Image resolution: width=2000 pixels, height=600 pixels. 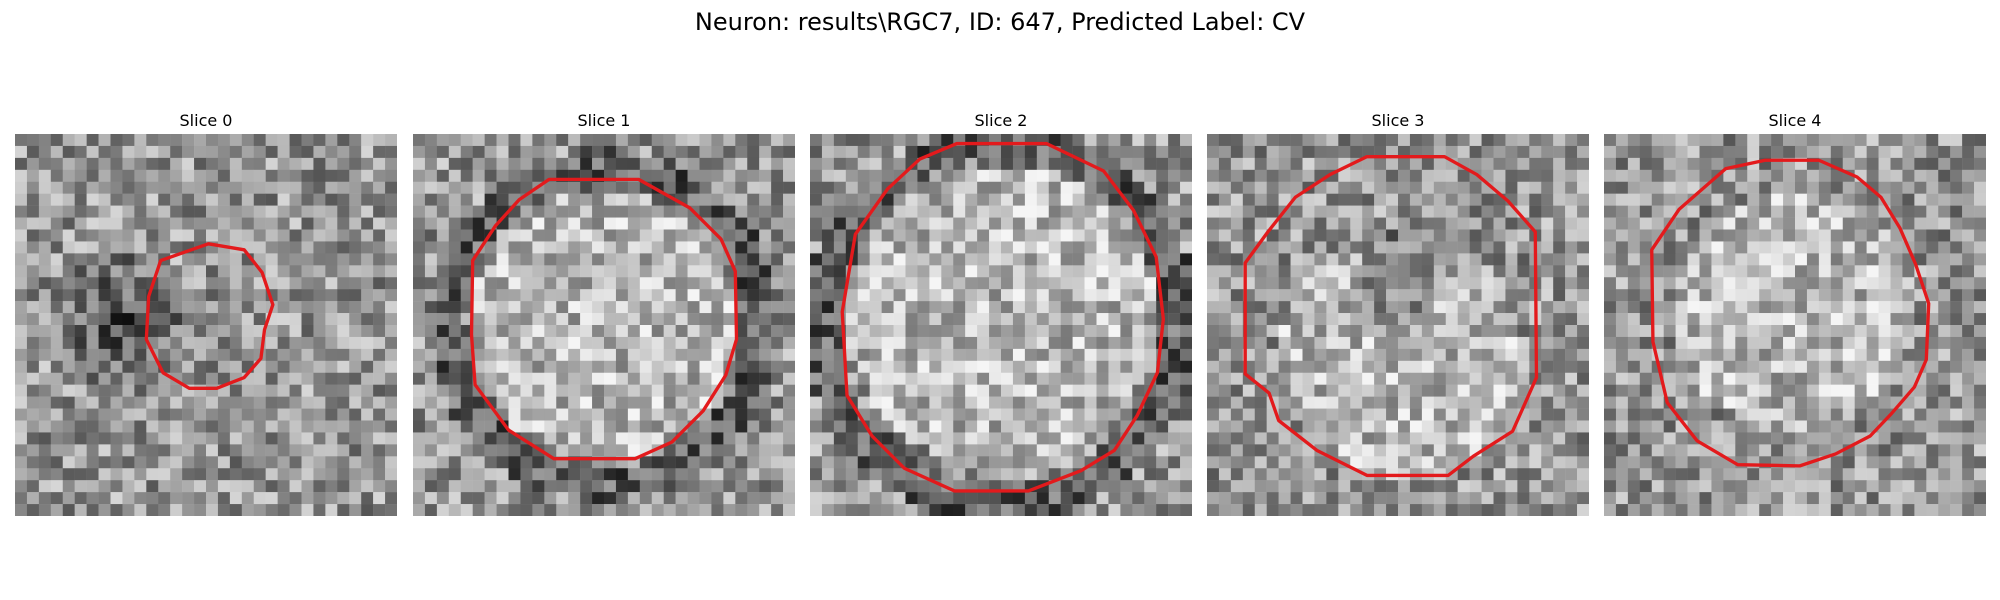 I want to click on slice-panel-3: Slice 3, so click(x=1398, y=313).